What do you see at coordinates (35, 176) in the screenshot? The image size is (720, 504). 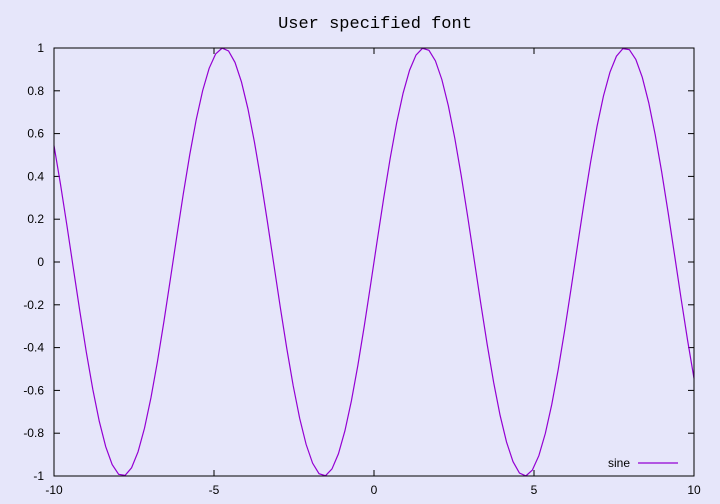 I see `y-tick-label: 0.4` at bounding box center [35, 176].